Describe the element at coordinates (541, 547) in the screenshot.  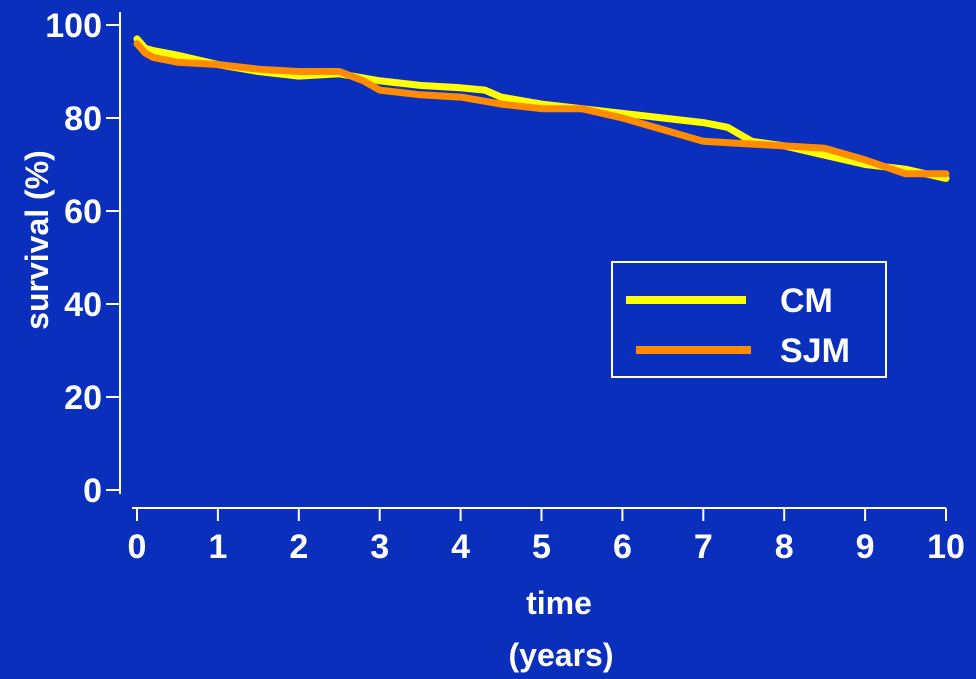
I see `x-tick-label: 5` at that location.